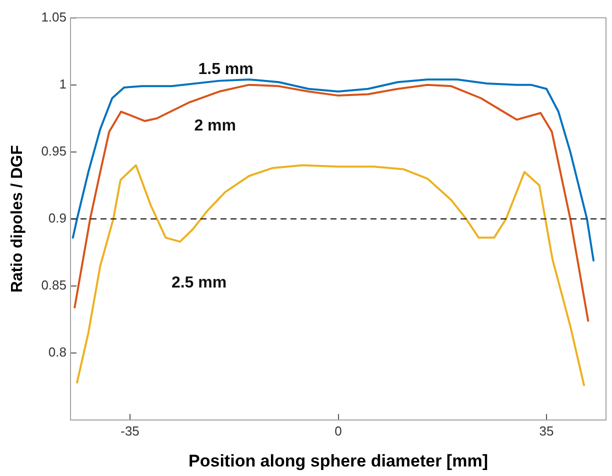 This screenshot has height=476, width=612. I want to click on y-tick-label: 0.8, so click(57, 352).